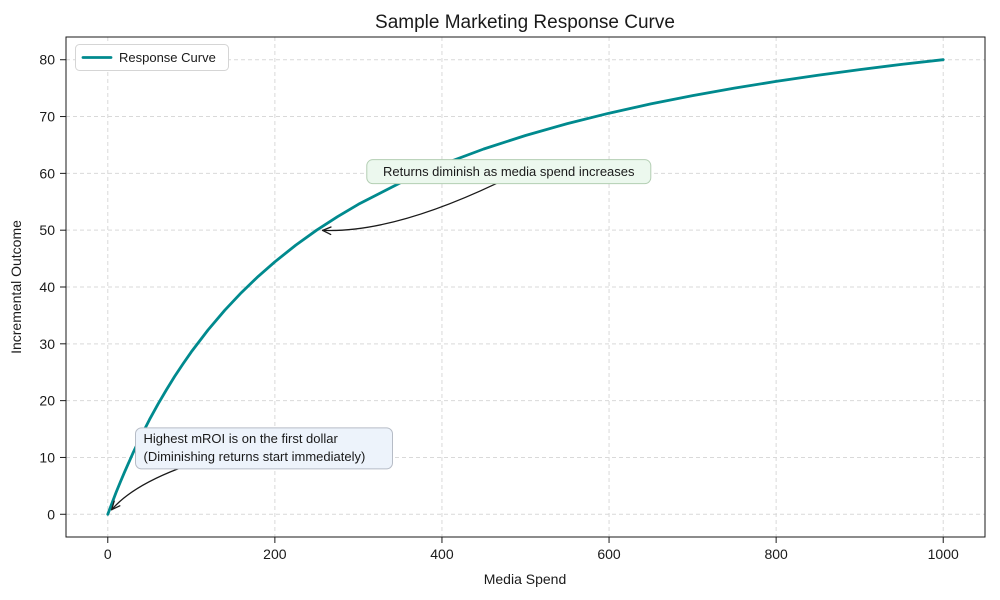 This screenshot has width=1000, height=600. What do you see at coordinates (609, 554) in the screenshot?
I see `x-tick-label: 600` at bounding box center [609, 554].